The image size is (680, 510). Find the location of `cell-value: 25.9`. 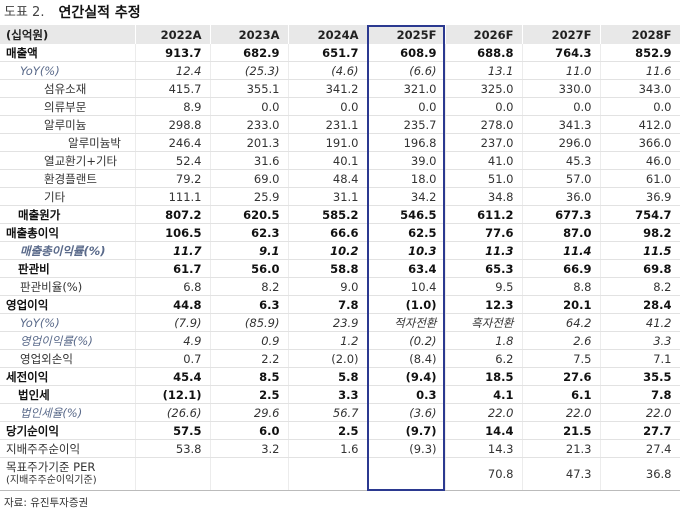

cell-value: 25.9 is located at coordinates (249, 196).